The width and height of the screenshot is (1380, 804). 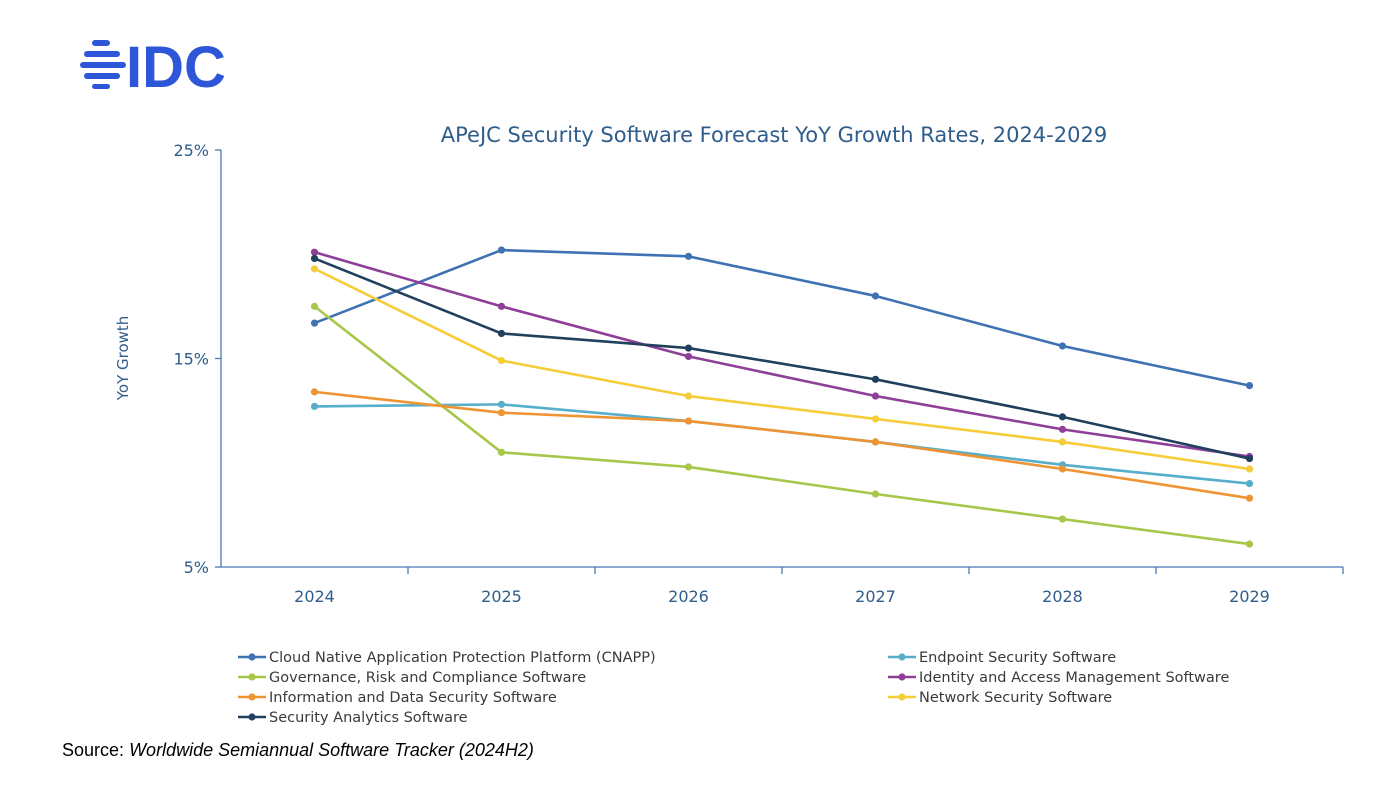 What do you see at coordinates (123, 359) in the screenshot?
I see `y-axis-label: YoY Growth` at bounding box center [123, 359].